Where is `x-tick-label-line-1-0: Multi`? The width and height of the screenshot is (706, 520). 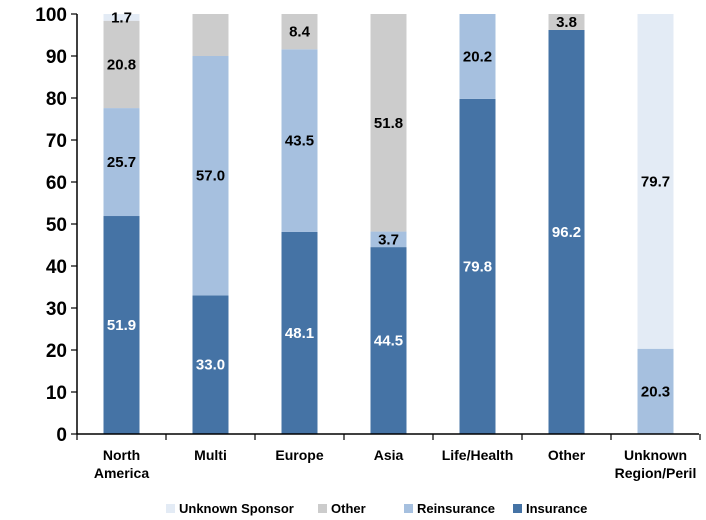 x-tick-label-line-1-0: Multi is located at coordinates (210, 455).